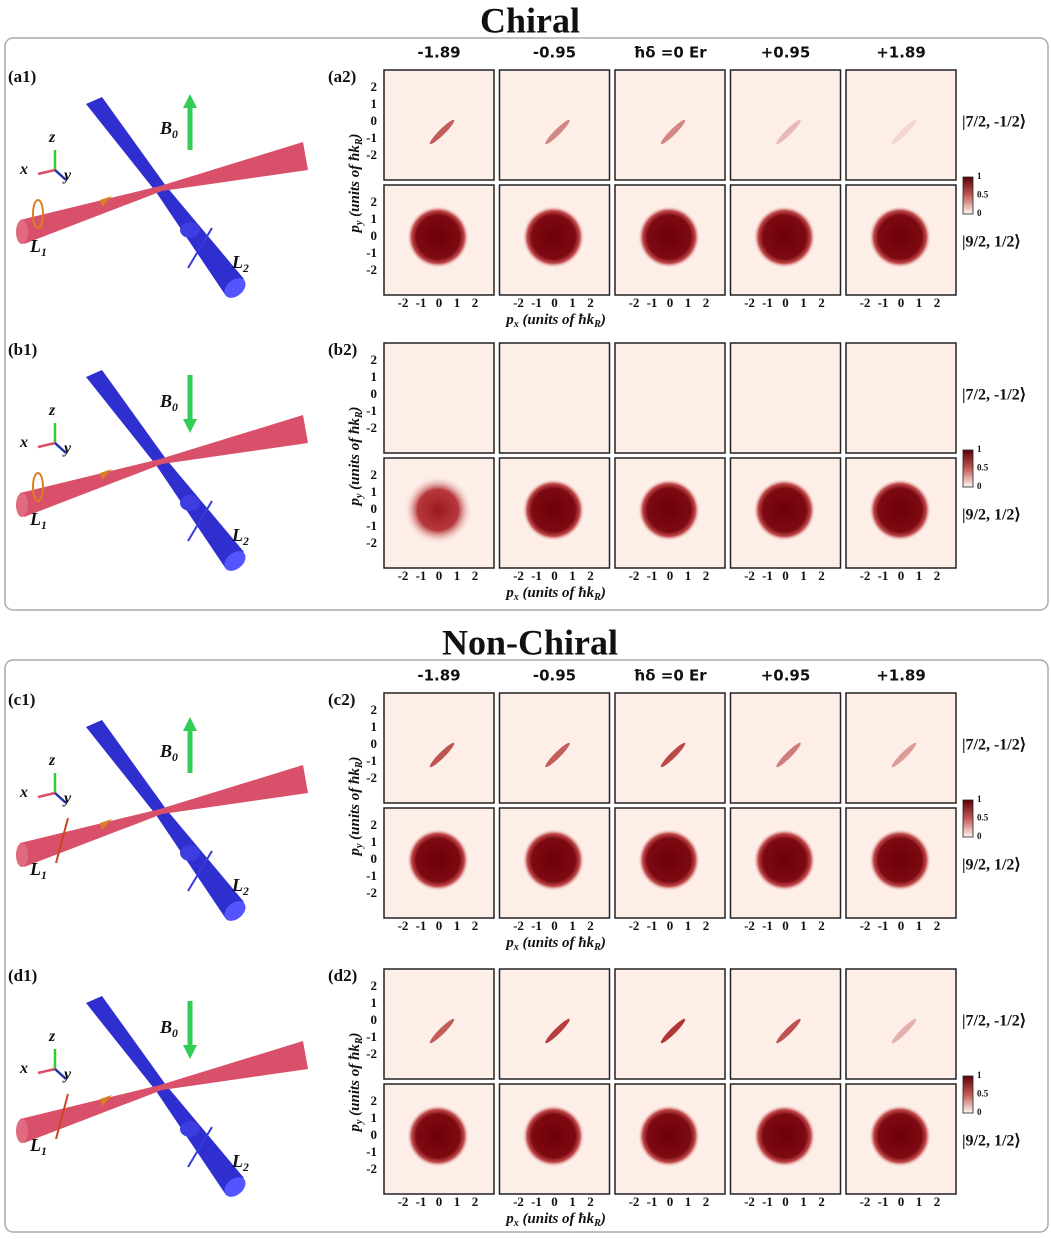  What do you see at coordinates (968, 1094) in the screenshot?
I see `colorbar` at bounding box center [968, 1094].